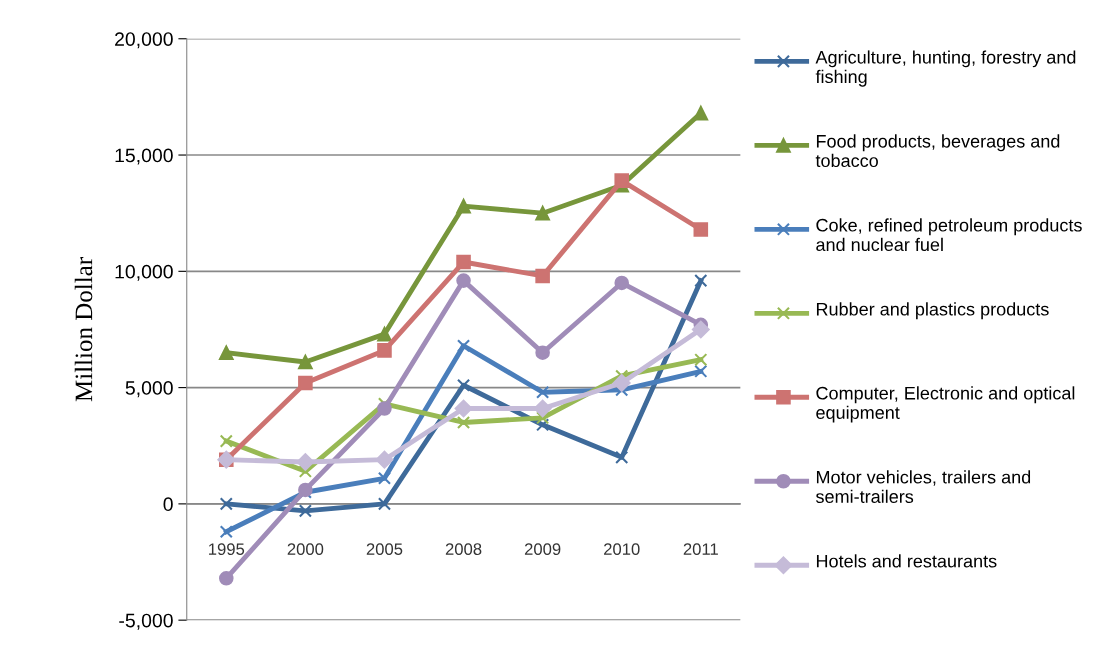 Image resolution: width=1105 pixels, height=646 pixels. Describe the element at coordinates (945, 68) in the screenshot. I see `legend-label: Agriculture, hunting, forestry and fishing` at that location.